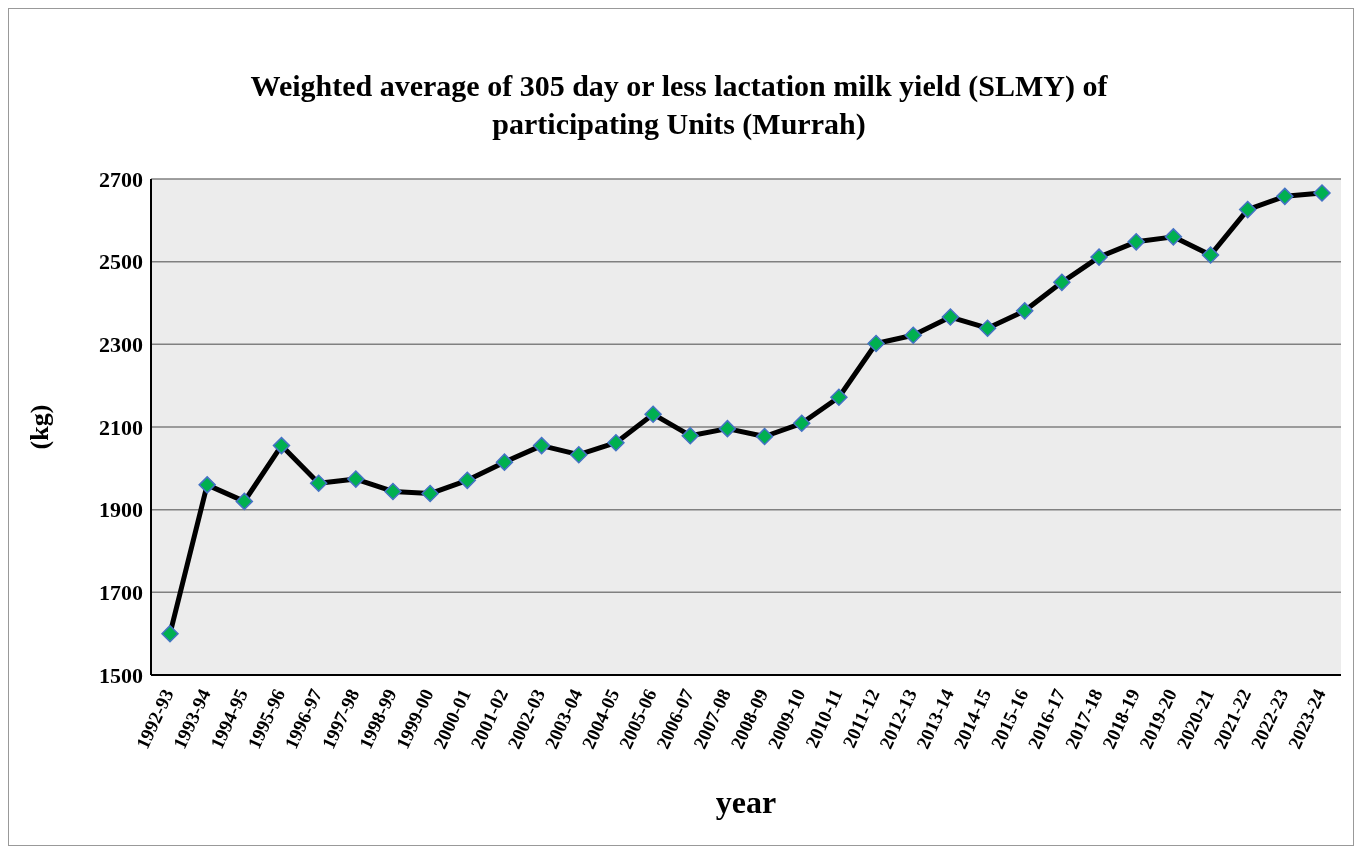 The height and width of the screenshot is (854, 1362). Describe the element at coordinates (121, 262) in the screenshot. I see `y-tick-label: 2500` at that location.